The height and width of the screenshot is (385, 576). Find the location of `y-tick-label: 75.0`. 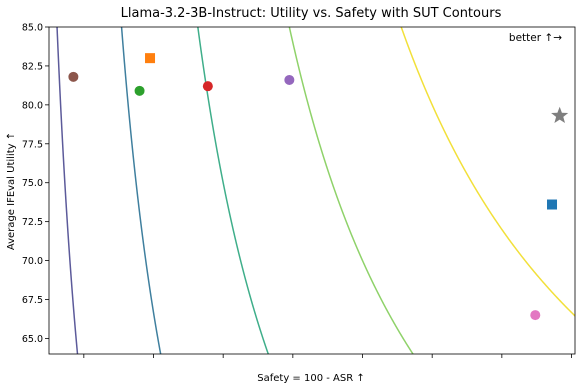

y-tick-label: 75.0 is located at coordinates (32, 183).